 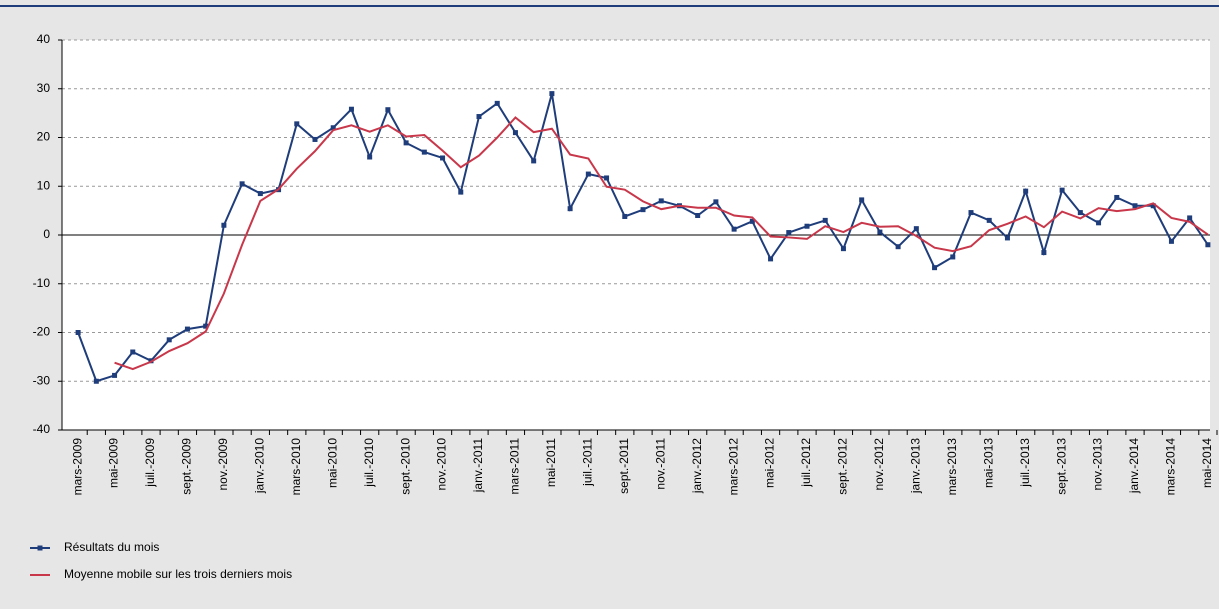 What do you see at coordinates (551, 462) in the screenshot?
I see `x-tick-label: mai-2011` at bounding box center [551, 462].